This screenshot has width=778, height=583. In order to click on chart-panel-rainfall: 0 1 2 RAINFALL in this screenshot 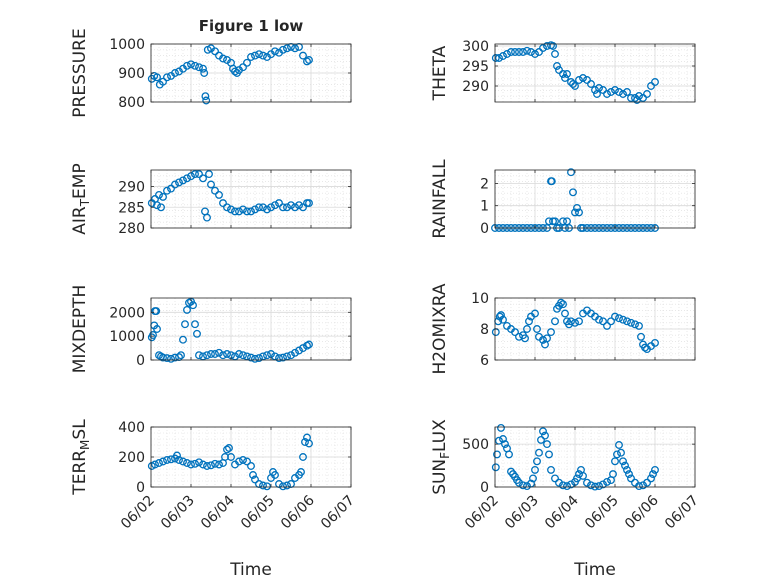, I will do `click(563, 199)`.